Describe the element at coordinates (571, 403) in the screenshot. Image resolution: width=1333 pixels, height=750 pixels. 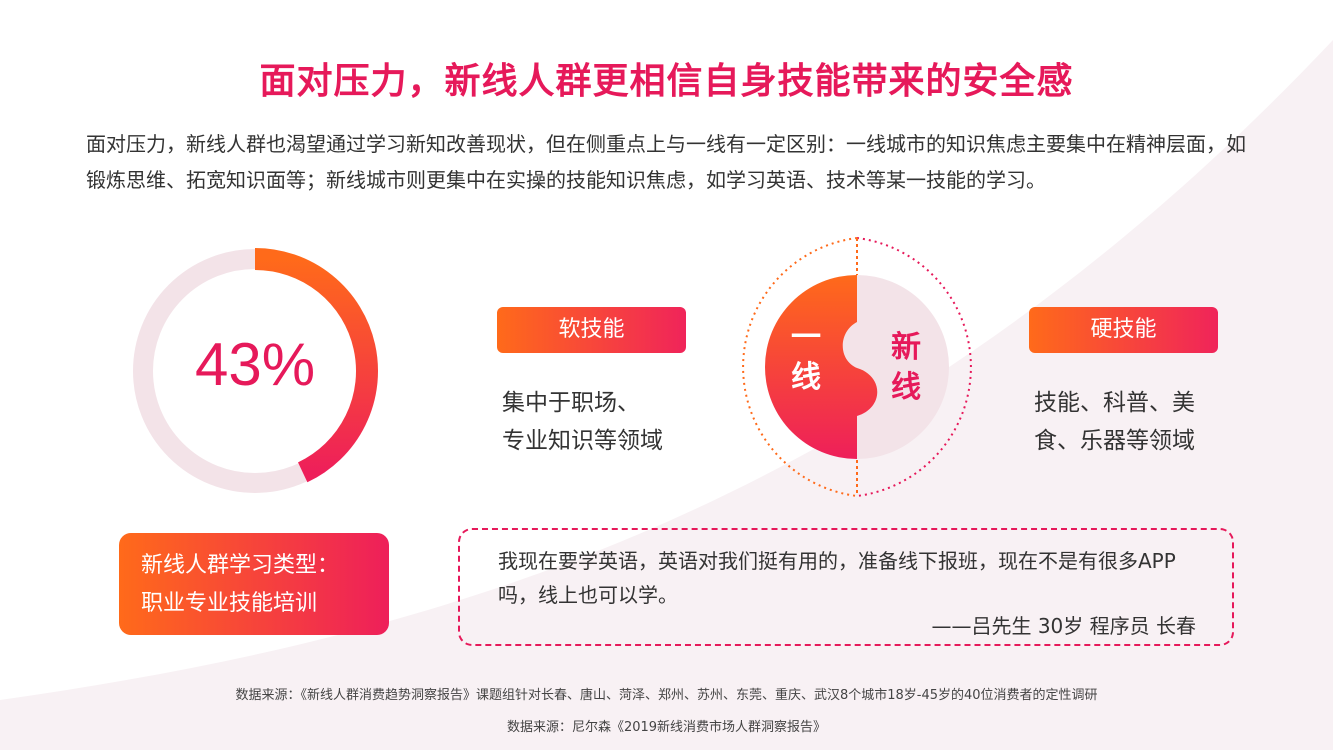
I see `soft-skill-desc-line1: 集中于职场、` at that location.